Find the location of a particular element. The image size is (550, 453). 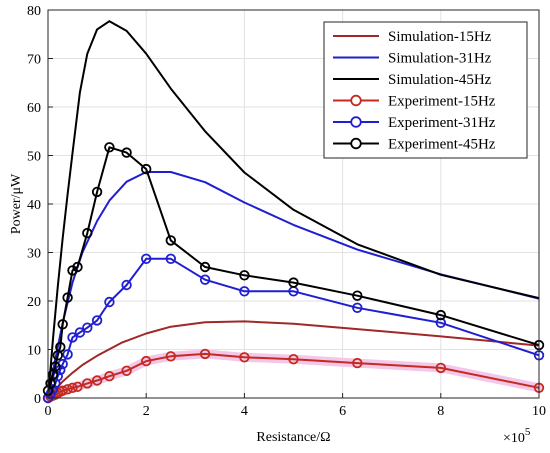

y-tick-label: 40 is located at coordinates (34, 205).